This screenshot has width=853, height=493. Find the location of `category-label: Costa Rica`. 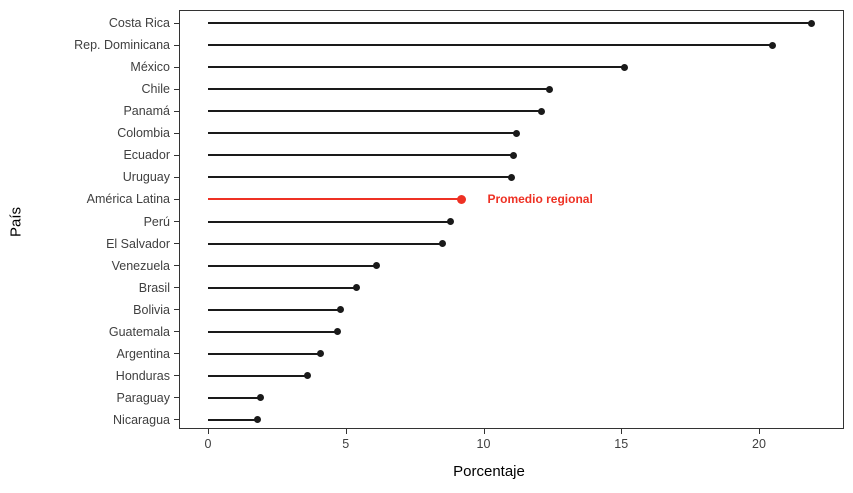

category-label: Costa Rica is located at coordinates (139, 23).